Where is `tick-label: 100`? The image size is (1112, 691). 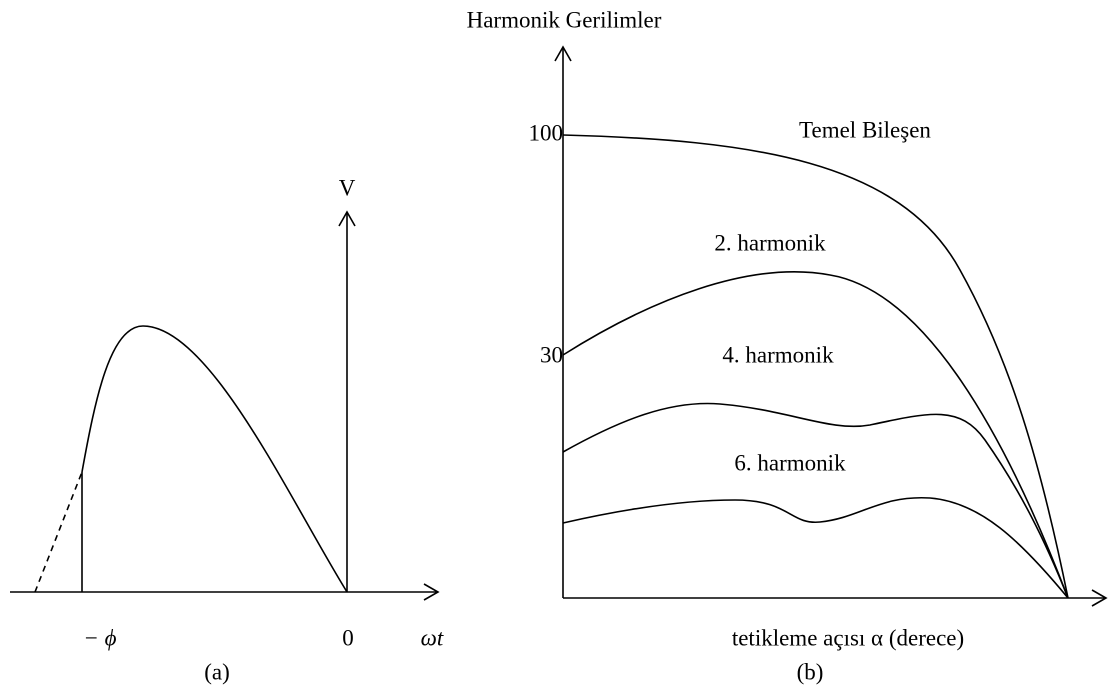 tick-label: 100 is located at coordinates (546, 132).